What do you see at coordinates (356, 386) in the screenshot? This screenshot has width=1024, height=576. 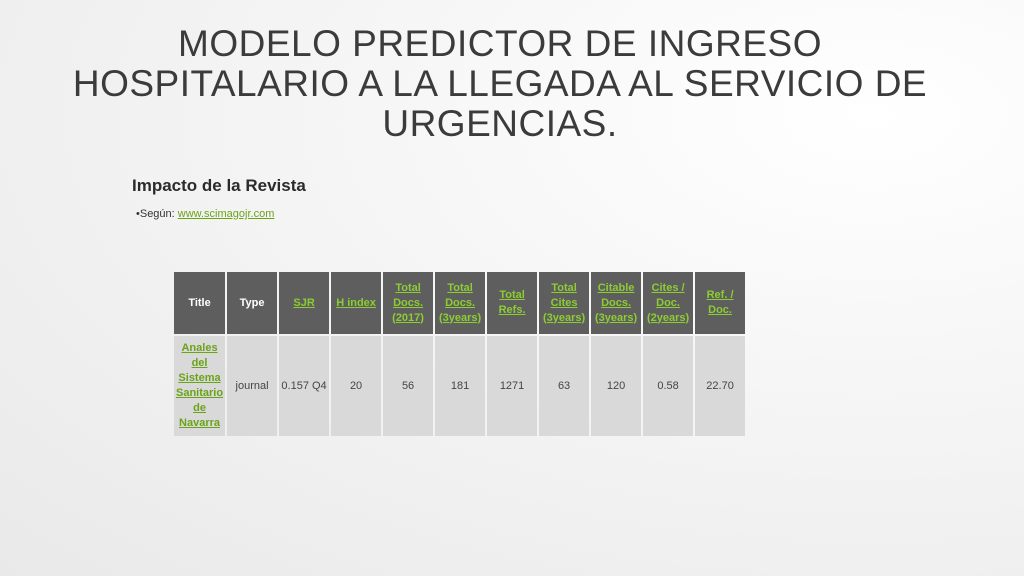 I see `cell-h-index: 20` at bounding box center [356, 386].